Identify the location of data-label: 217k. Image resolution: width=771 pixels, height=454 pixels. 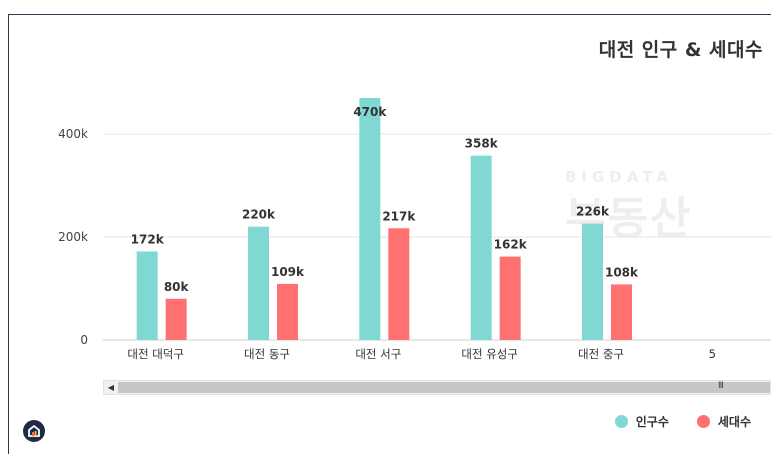
(399, 216).